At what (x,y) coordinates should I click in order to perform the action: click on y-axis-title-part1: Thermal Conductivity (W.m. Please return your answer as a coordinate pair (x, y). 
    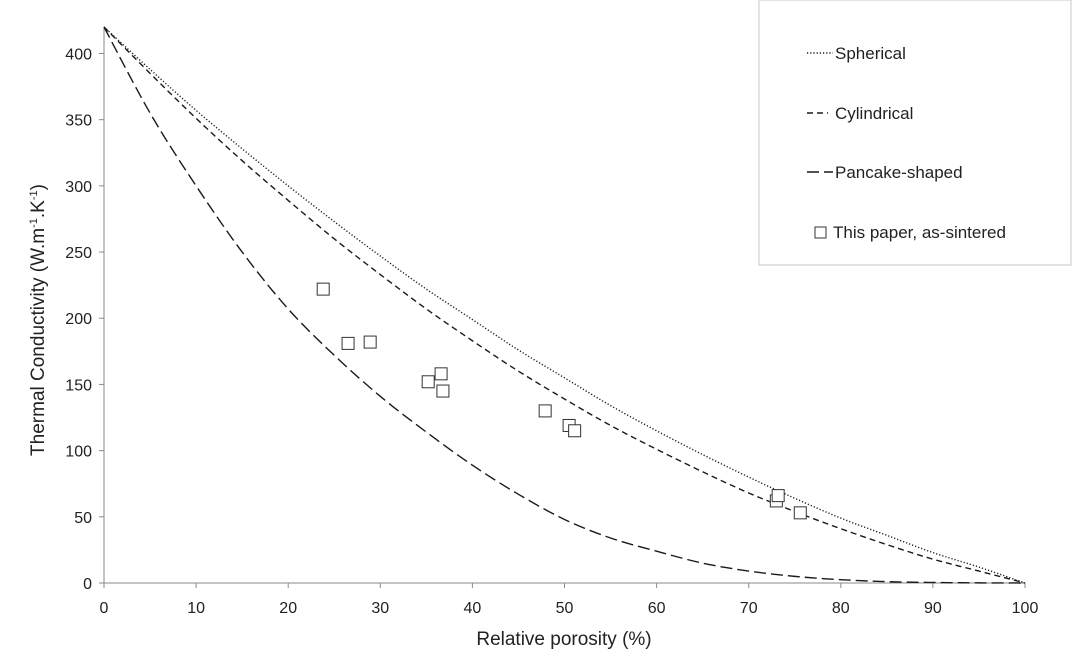
    Looking at the image, I should click on (38, 342).